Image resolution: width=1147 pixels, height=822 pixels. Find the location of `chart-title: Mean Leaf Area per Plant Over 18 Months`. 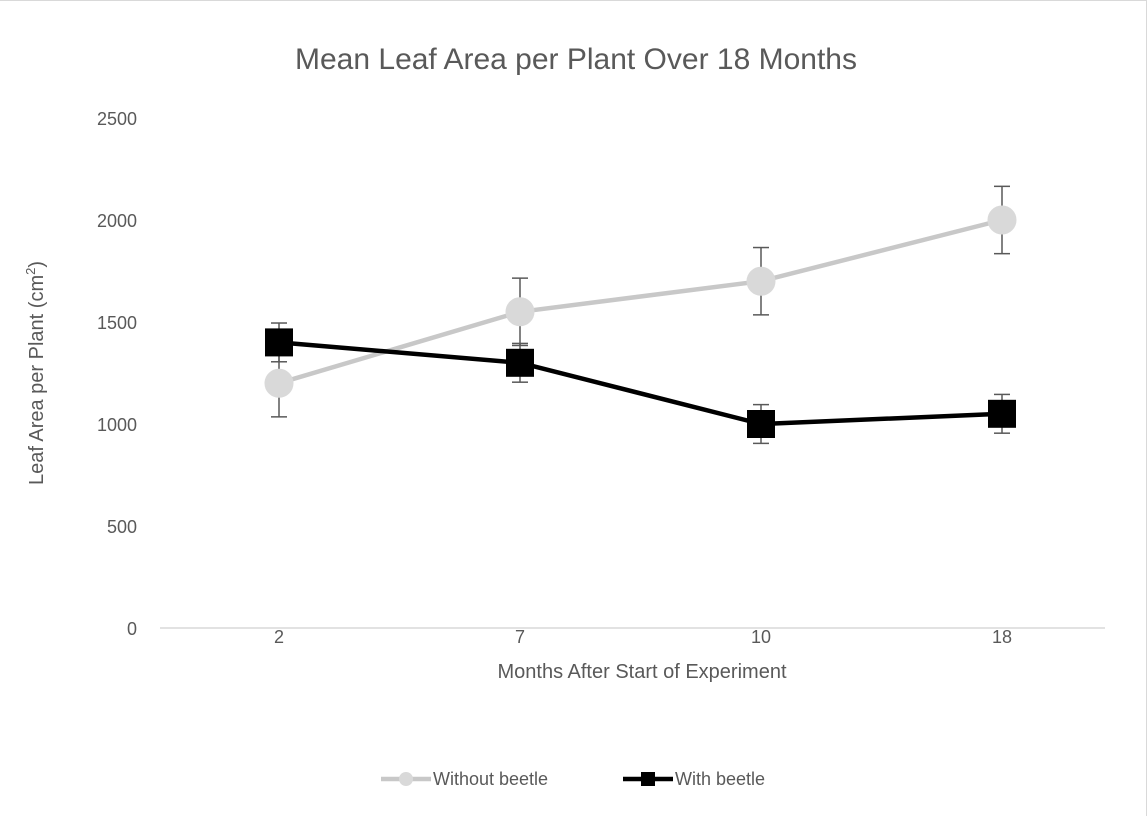

chart-title: Mean Leaf Area per Plant Over 18 Months is located at coordinates (576, 59).